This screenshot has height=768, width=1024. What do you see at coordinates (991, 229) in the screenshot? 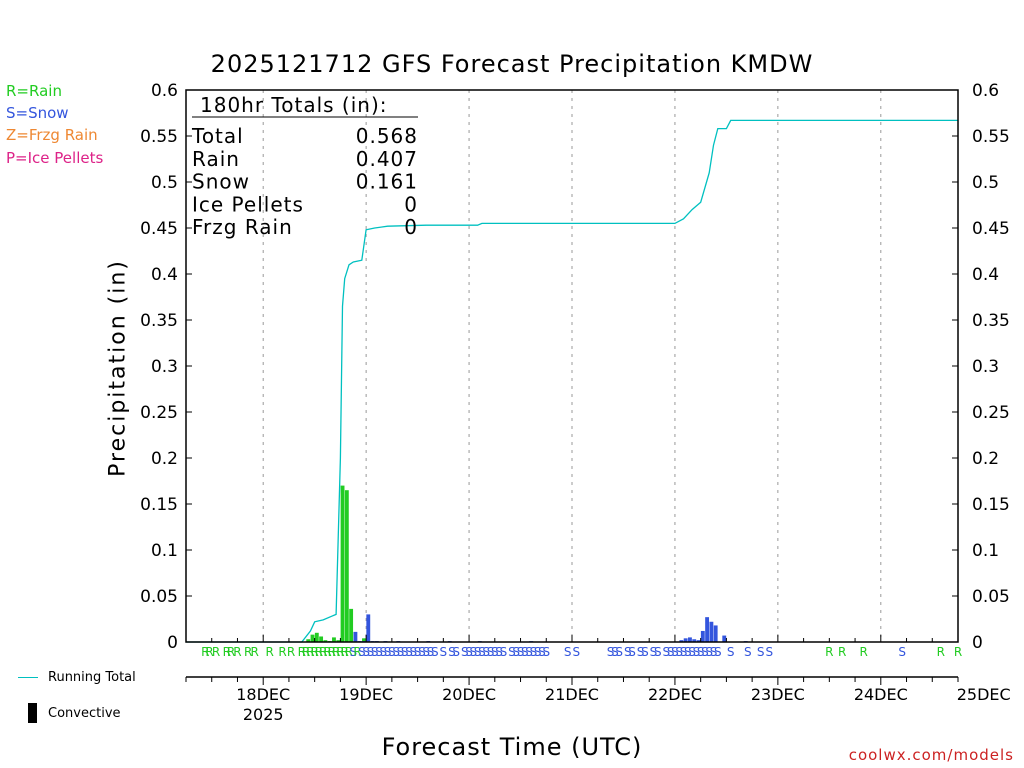
I see `y-tick-label-right: 0.45` at bounding box center [991, 229].